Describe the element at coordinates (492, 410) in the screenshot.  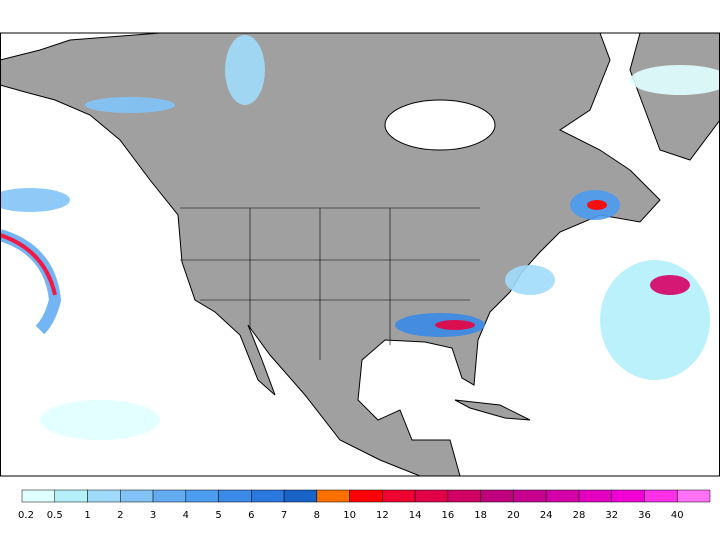
I see `cuba` at that location.